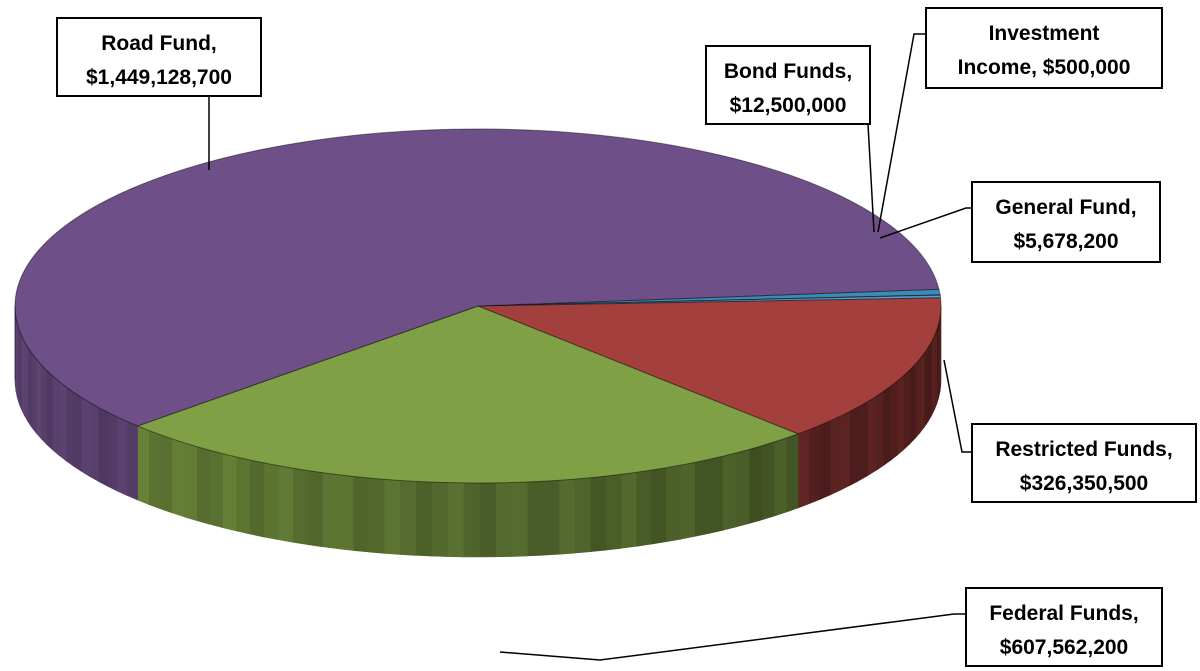  Describe the element at coordinates (788, 105) in the screenshot. I see `callout-value-bond-funds: $12,500,000` at that location.